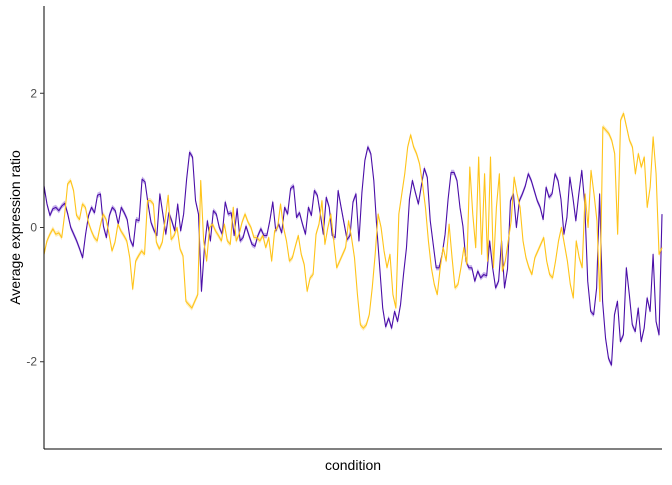  Describe the element at coordinates (15, 227) in the screenshot. I see `y-axis-label: Average expression ratio` at that location.